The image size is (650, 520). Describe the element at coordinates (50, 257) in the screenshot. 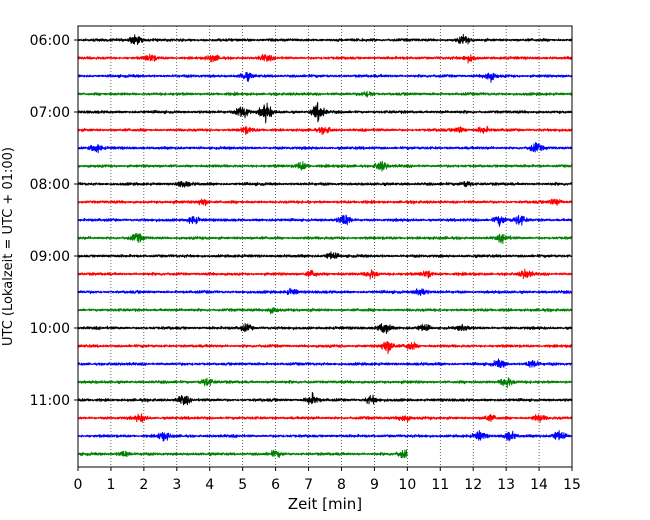

I see `y-tick-label: 09:00` at that location.